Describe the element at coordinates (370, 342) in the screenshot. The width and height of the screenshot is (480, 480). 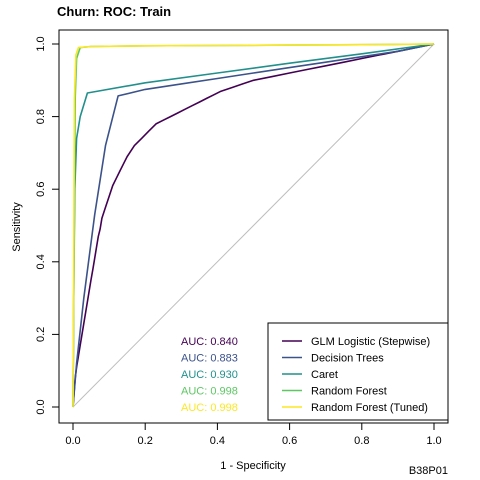
I see `legend-label: GLM Logistic (Stepwise)` at that location.